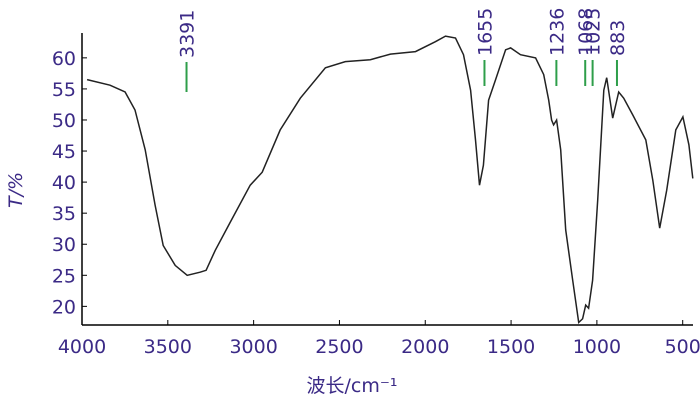 The image size is (700, 402). Describe the element at coordinates (253, 347) in the screenshot. I see `x-tick-label: 3000` at that location.